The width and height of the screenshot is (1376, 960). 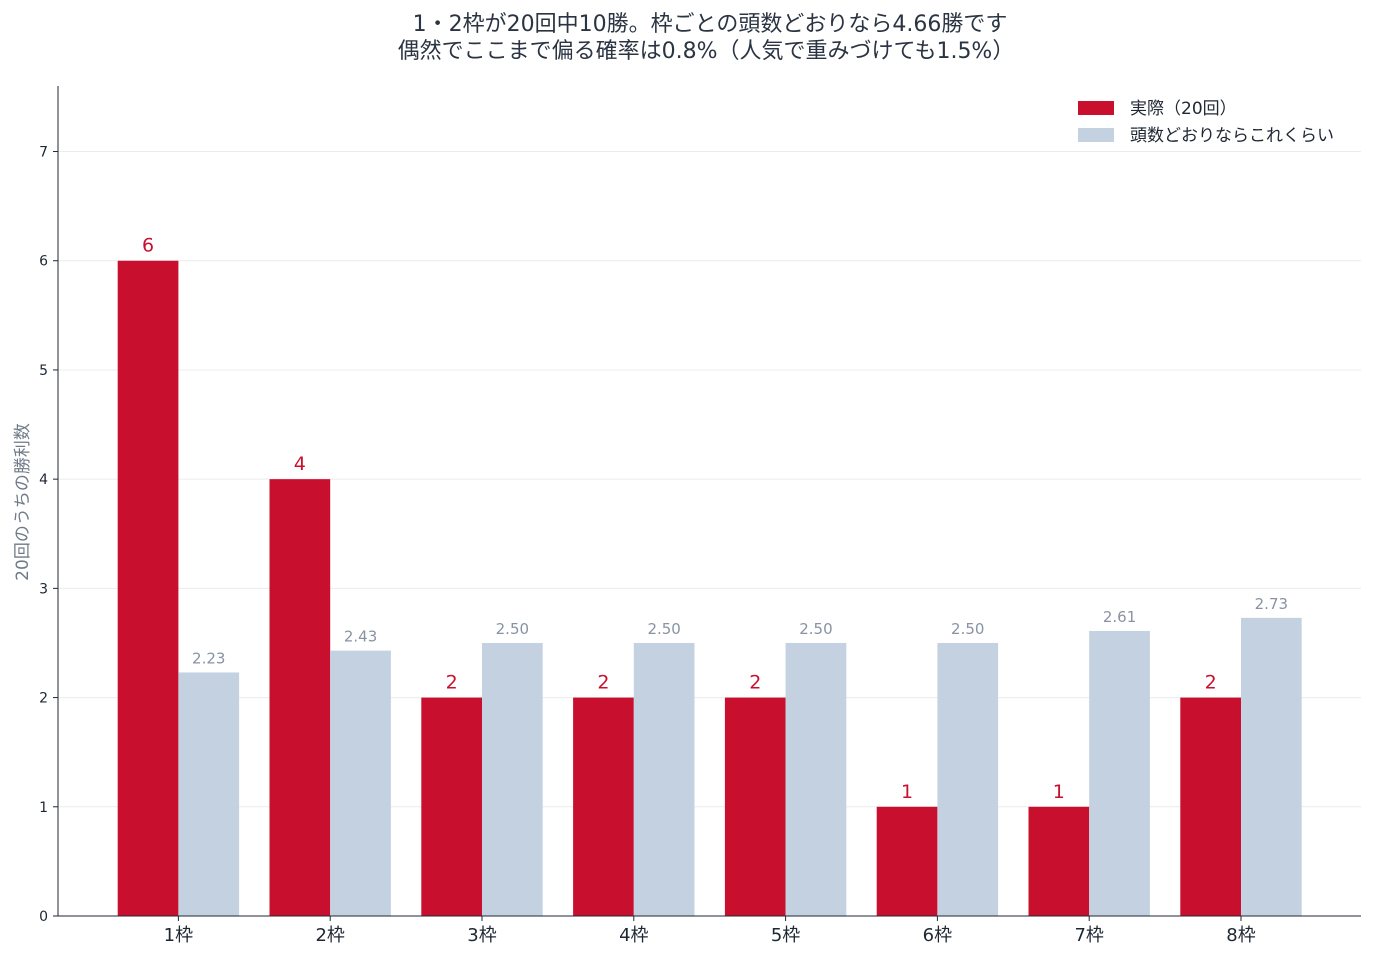 I want to click on y-tick-label: 7, so click(x=43, y=153).